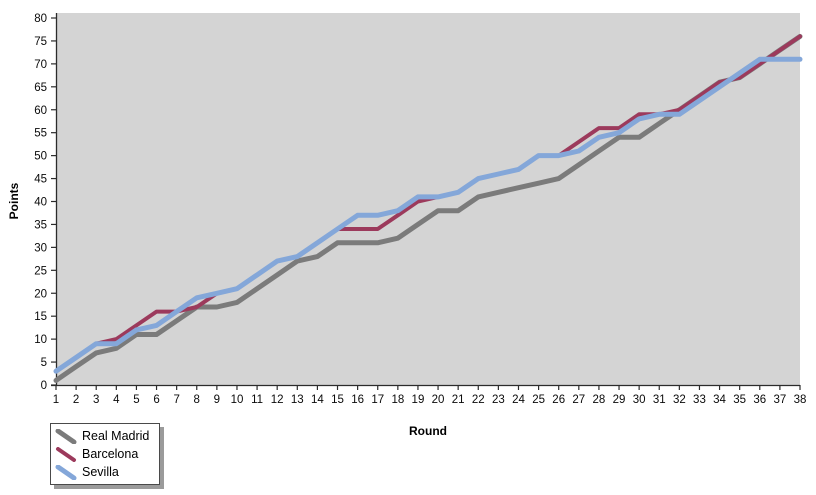  I want to click on y-axis-title: Points, so click(14, 201).